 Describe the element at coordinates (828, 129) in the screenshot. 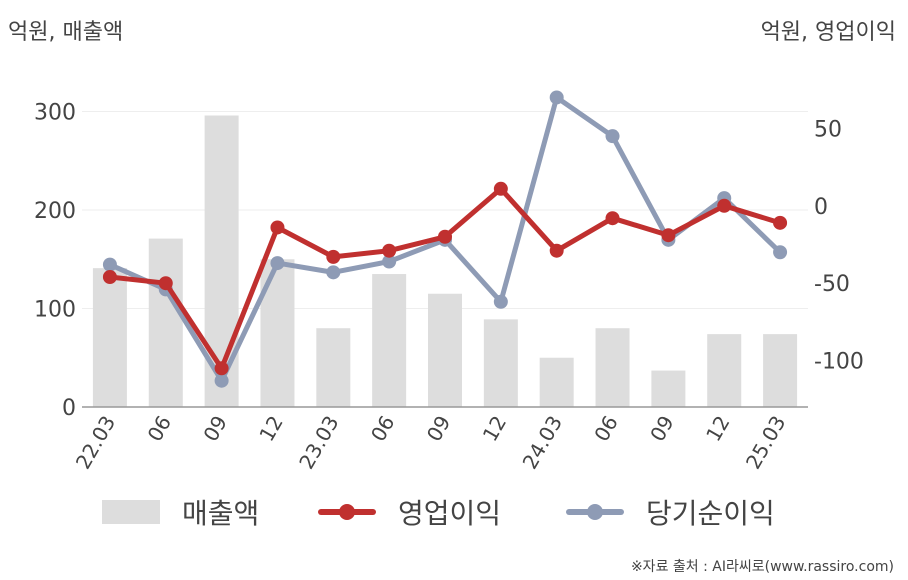

I see `right-tick-label: 50` at that location.